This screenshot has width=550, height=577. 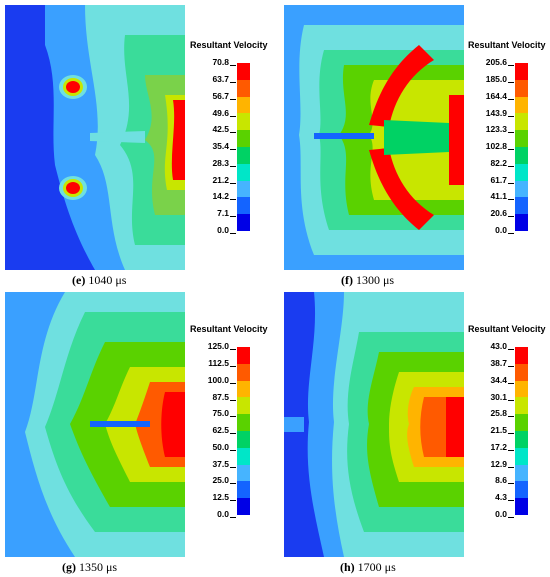 I want to click on caption-letter: (h), so click(x=347, y=567).